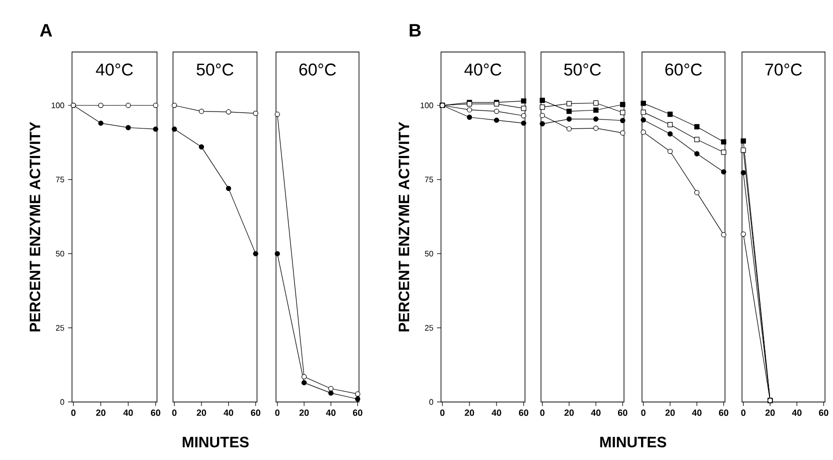 This screenshot has height=460, width=833. Describe the element at coordinates (415, 30) in the screenshot. I see `text: B` at that location.